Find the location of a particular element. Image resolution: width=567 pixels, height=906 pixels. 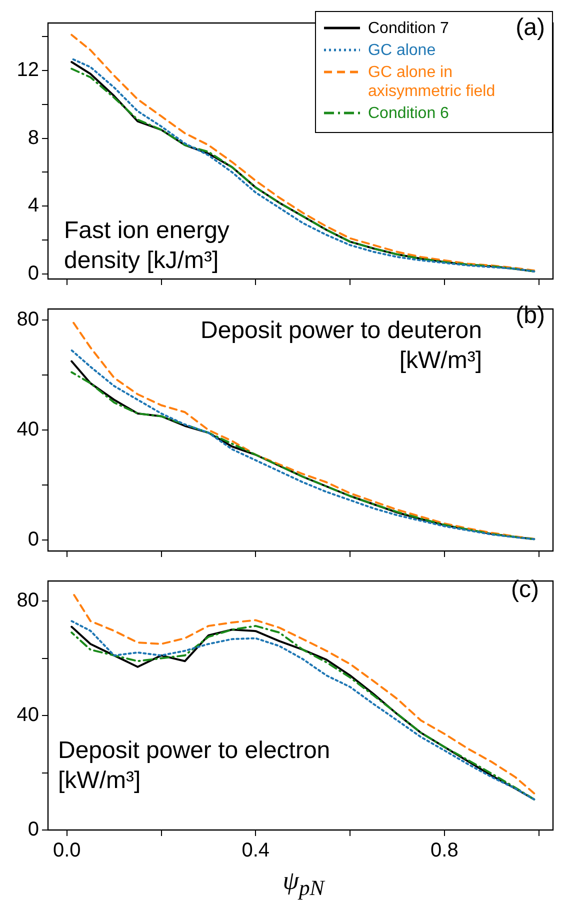

x-tick-label: 0.4 is located at coordinates (256, 851).